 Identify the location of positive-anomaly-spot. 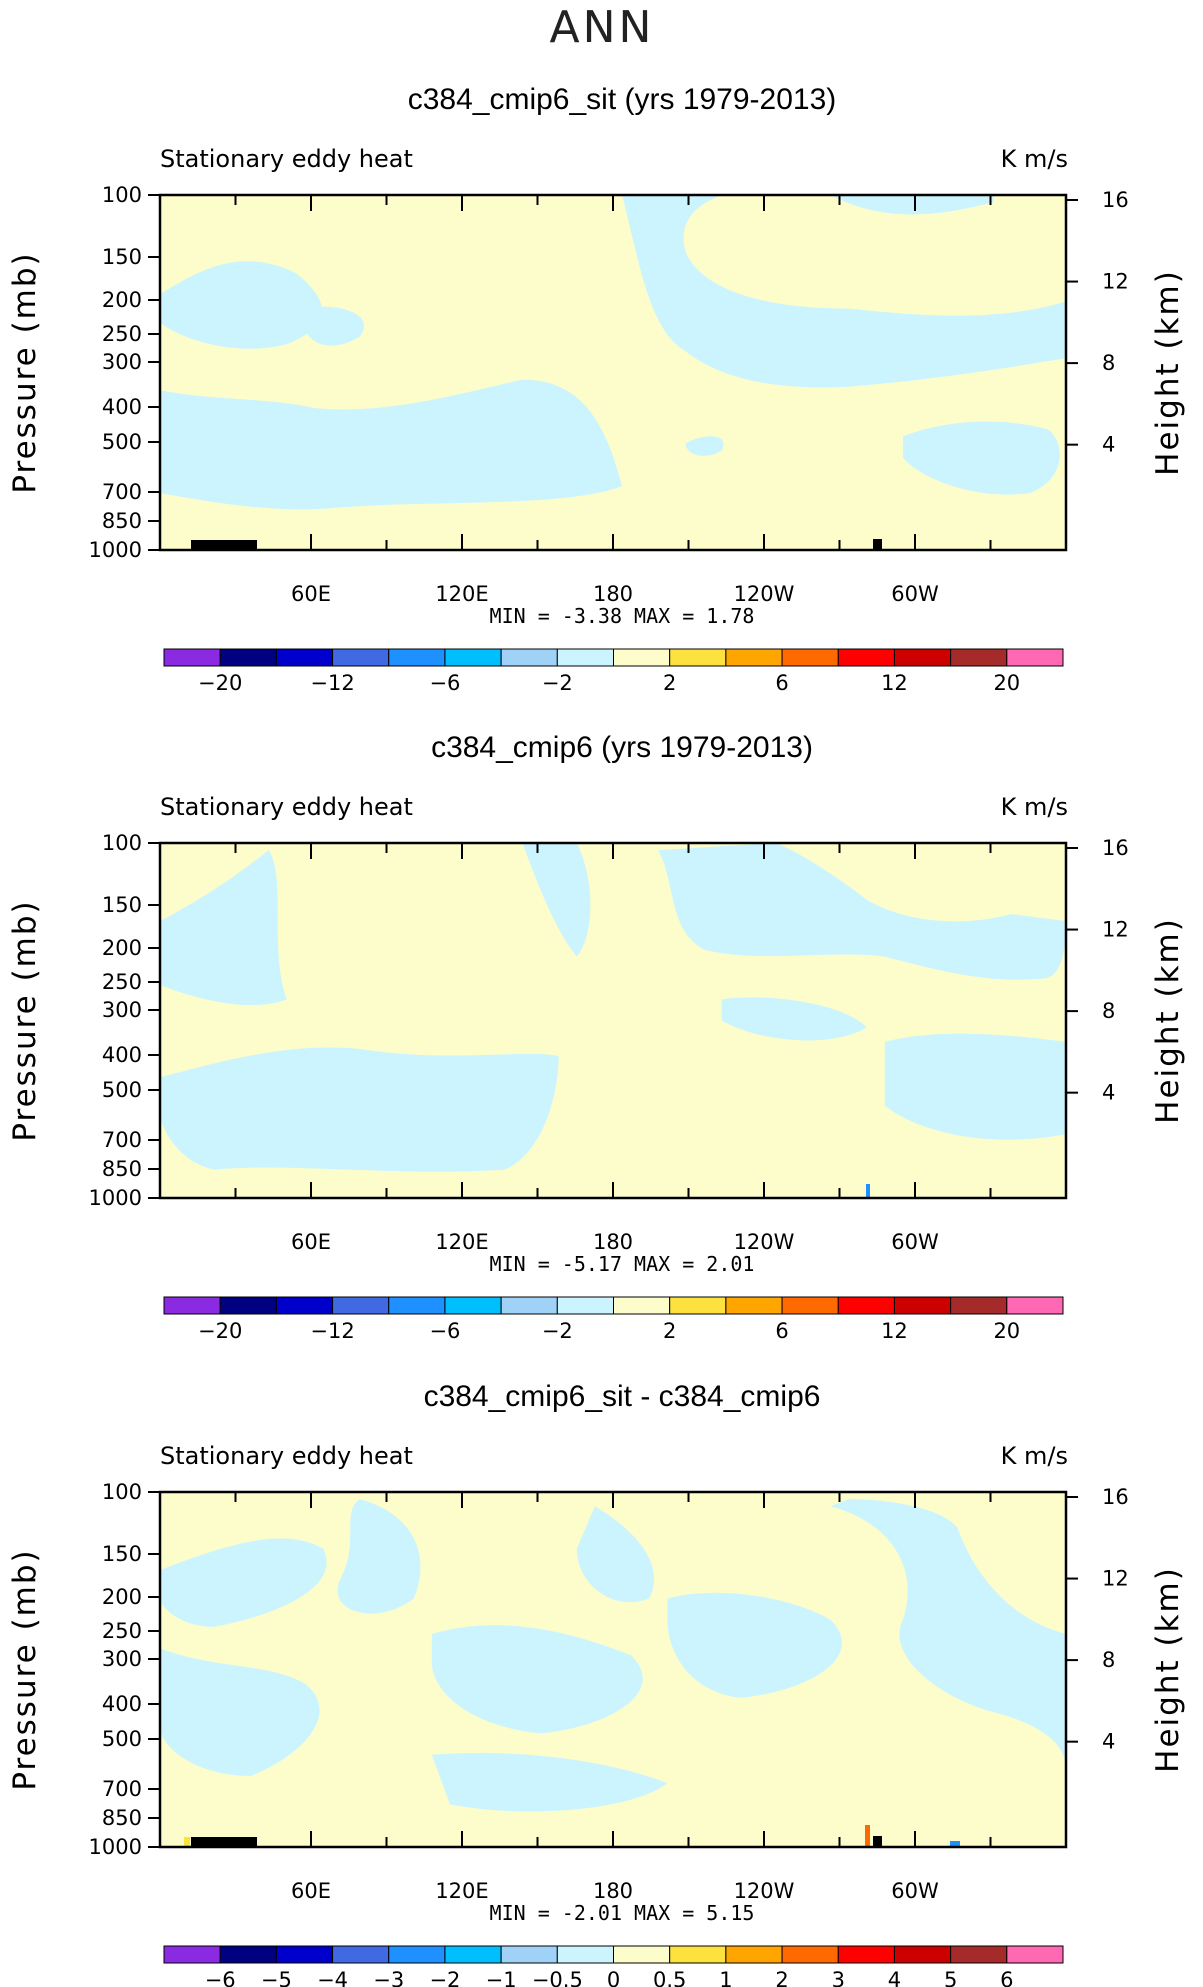
(867, 1836).